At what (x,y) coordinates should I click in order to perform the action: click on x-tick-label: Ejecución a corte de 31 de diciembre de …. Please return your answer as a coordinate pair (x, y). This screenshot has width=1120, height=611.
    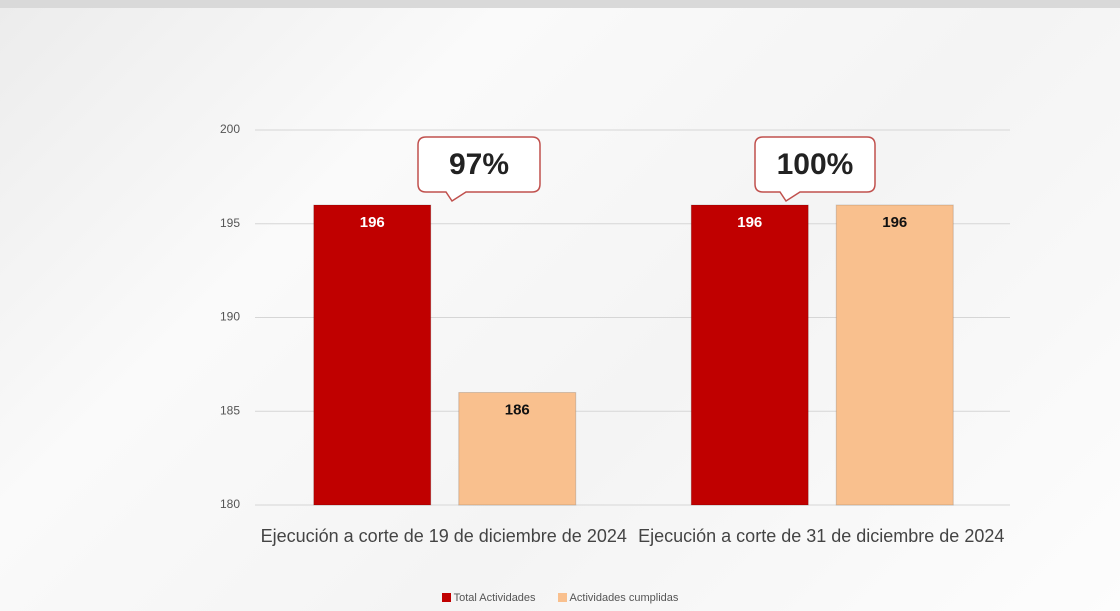
    Looking at the image, I should click on (821, 536).